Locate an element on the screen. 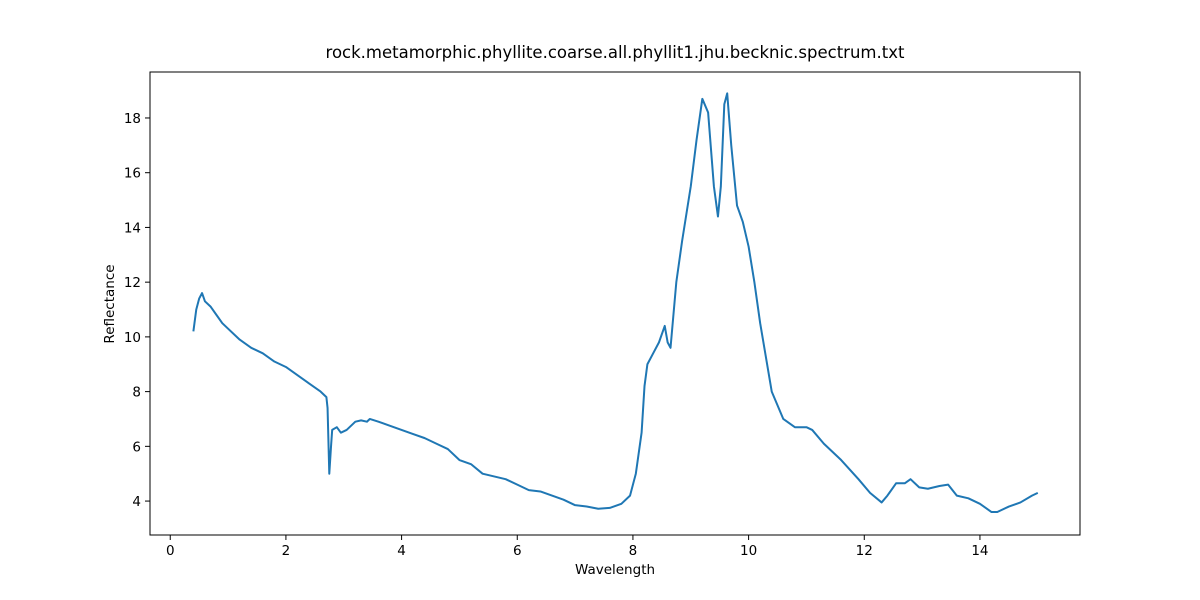  x-tick-label: 12 is located at coordinates (864, 551).